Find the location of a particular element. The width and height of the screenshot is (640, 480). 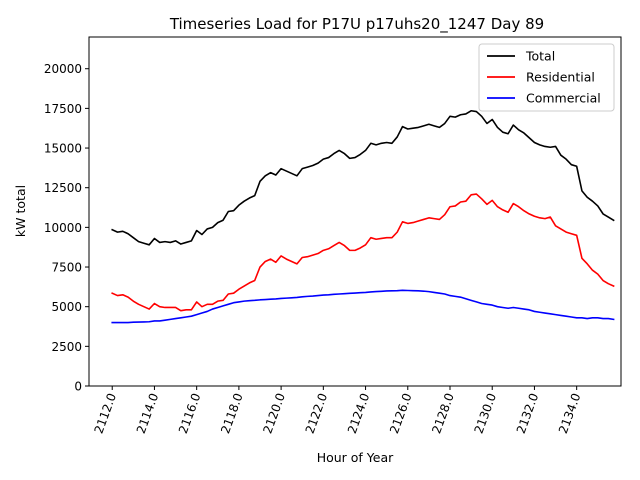

y-tick-label: 12500 is located at coordinates (63, 188).